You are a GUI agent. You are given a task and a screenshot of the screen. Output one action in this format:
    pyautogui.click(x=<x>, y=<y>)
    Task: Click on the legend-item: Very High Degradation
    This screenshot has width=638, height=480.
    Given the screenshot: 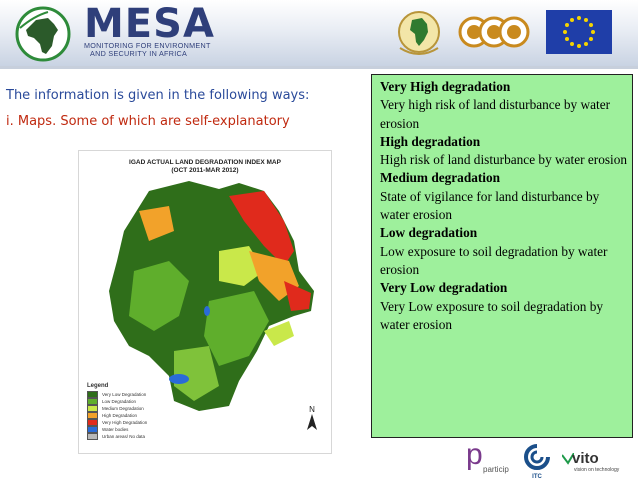 What is the action you would take?
    pyautogui.click(x=127, y=422)
    